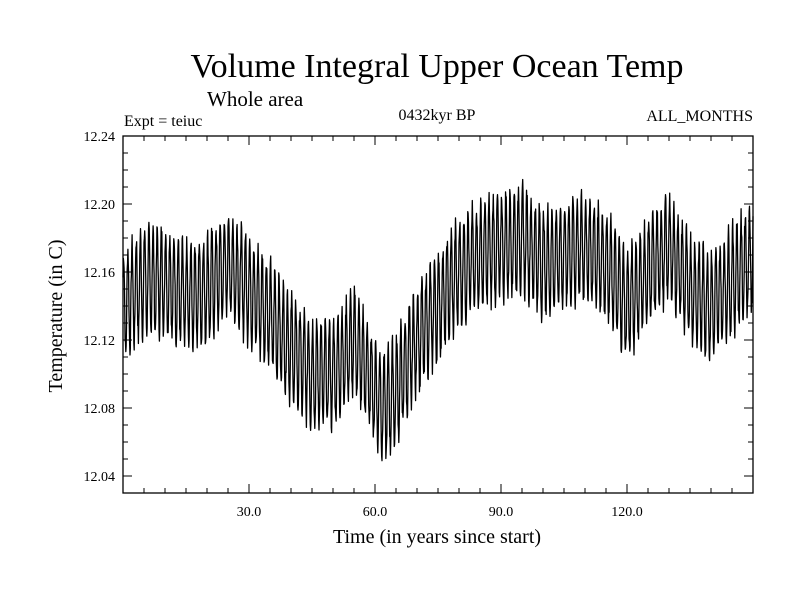 The image size is (800, 600). I want to click on chart-title: Volume Integral Upper Ocean Temp, so click(437, 66).